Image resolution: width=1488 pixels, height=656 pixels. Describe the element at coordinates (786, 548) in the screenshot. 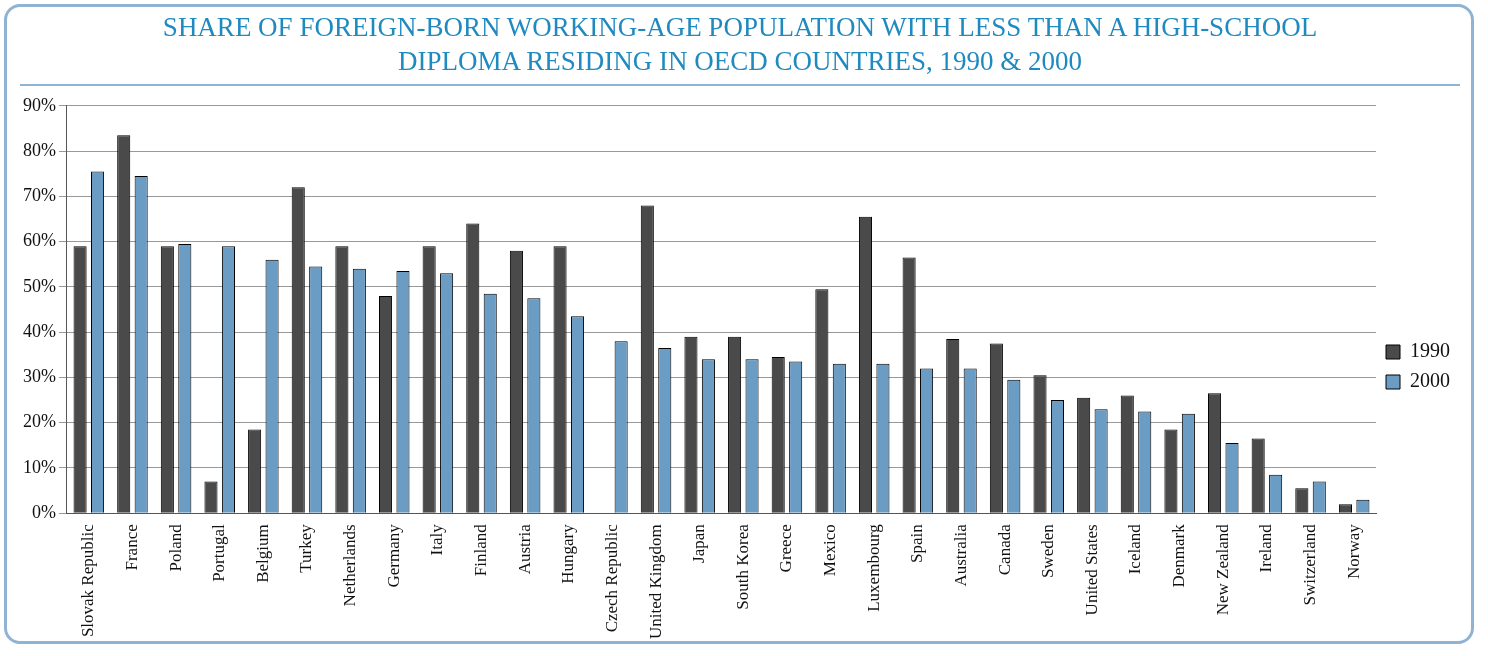

I see `x-tick-label: Greece` at that location.